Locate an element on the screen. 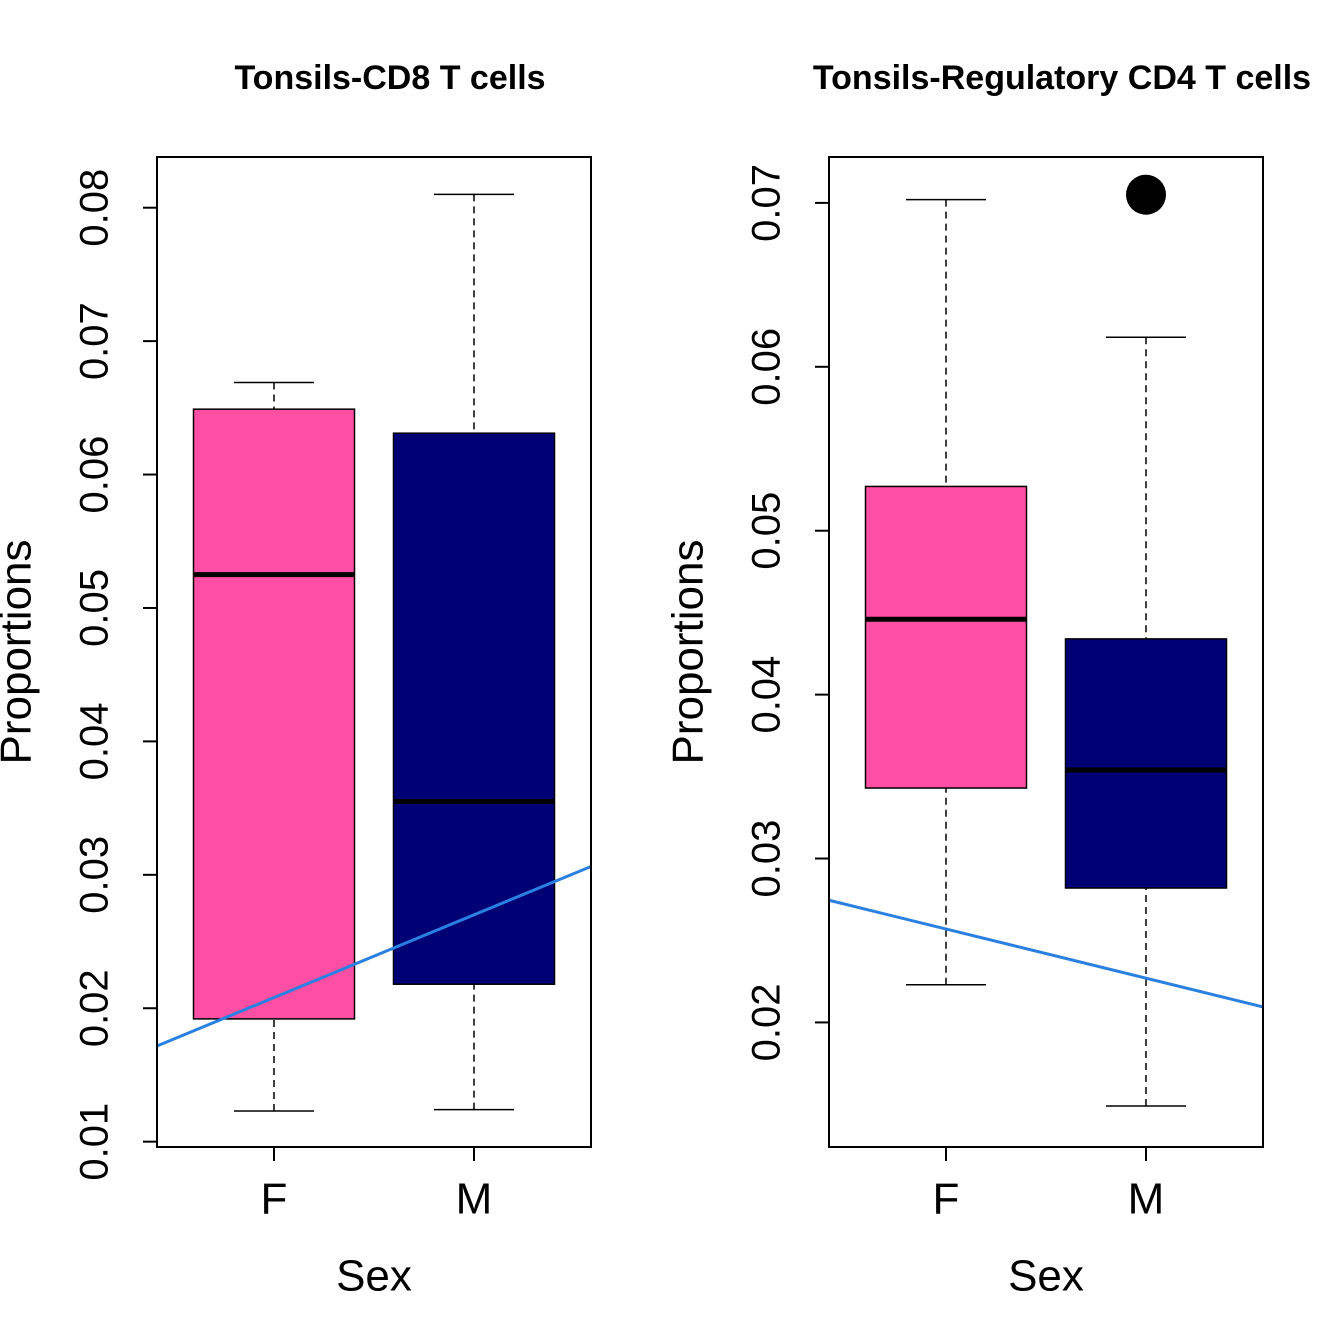 This screenshot has height=1344, width=1344. y-tick-label: 0.01 is located at coordinates (95, 1142).